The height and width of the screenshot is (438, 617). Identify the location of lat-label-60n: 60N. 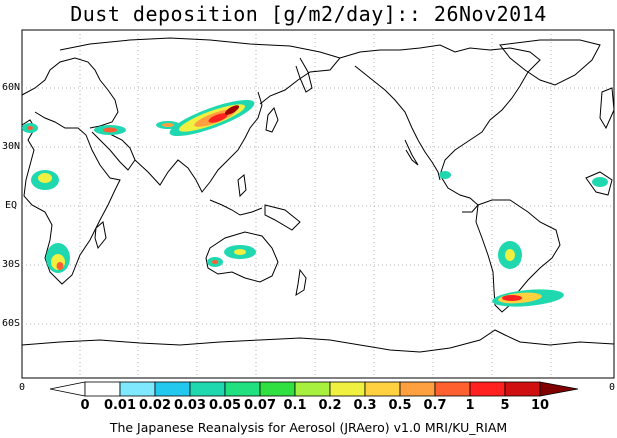
(11, 87).